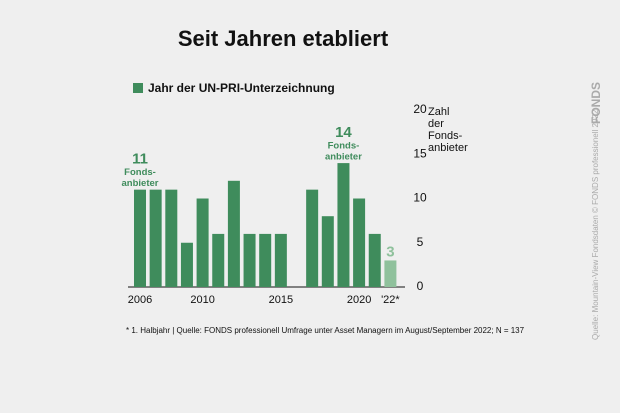 Image resolution: width=620 pixels, height=413 pixels. What do you see at coordinates (140, 159) in the screenshot?
I see `value-label: 11` at bounding box center [140, 159].